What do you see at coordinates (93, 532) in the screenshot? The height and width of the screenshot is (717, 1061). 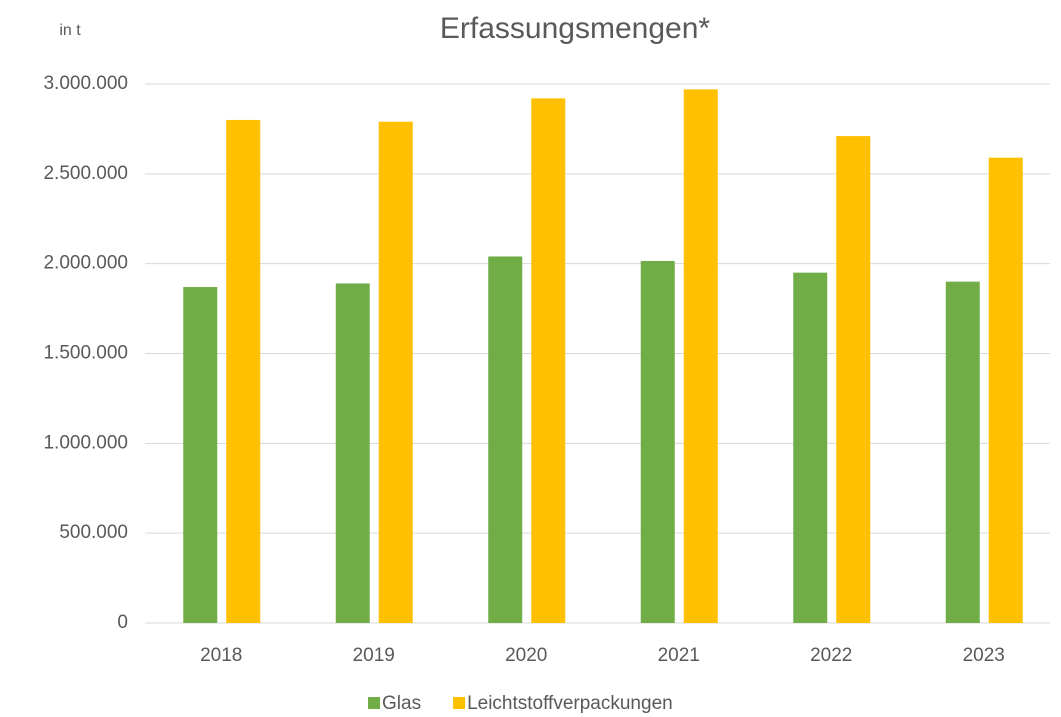 I see `y-tick-label: 500.000` at bounding box center [93, 532].